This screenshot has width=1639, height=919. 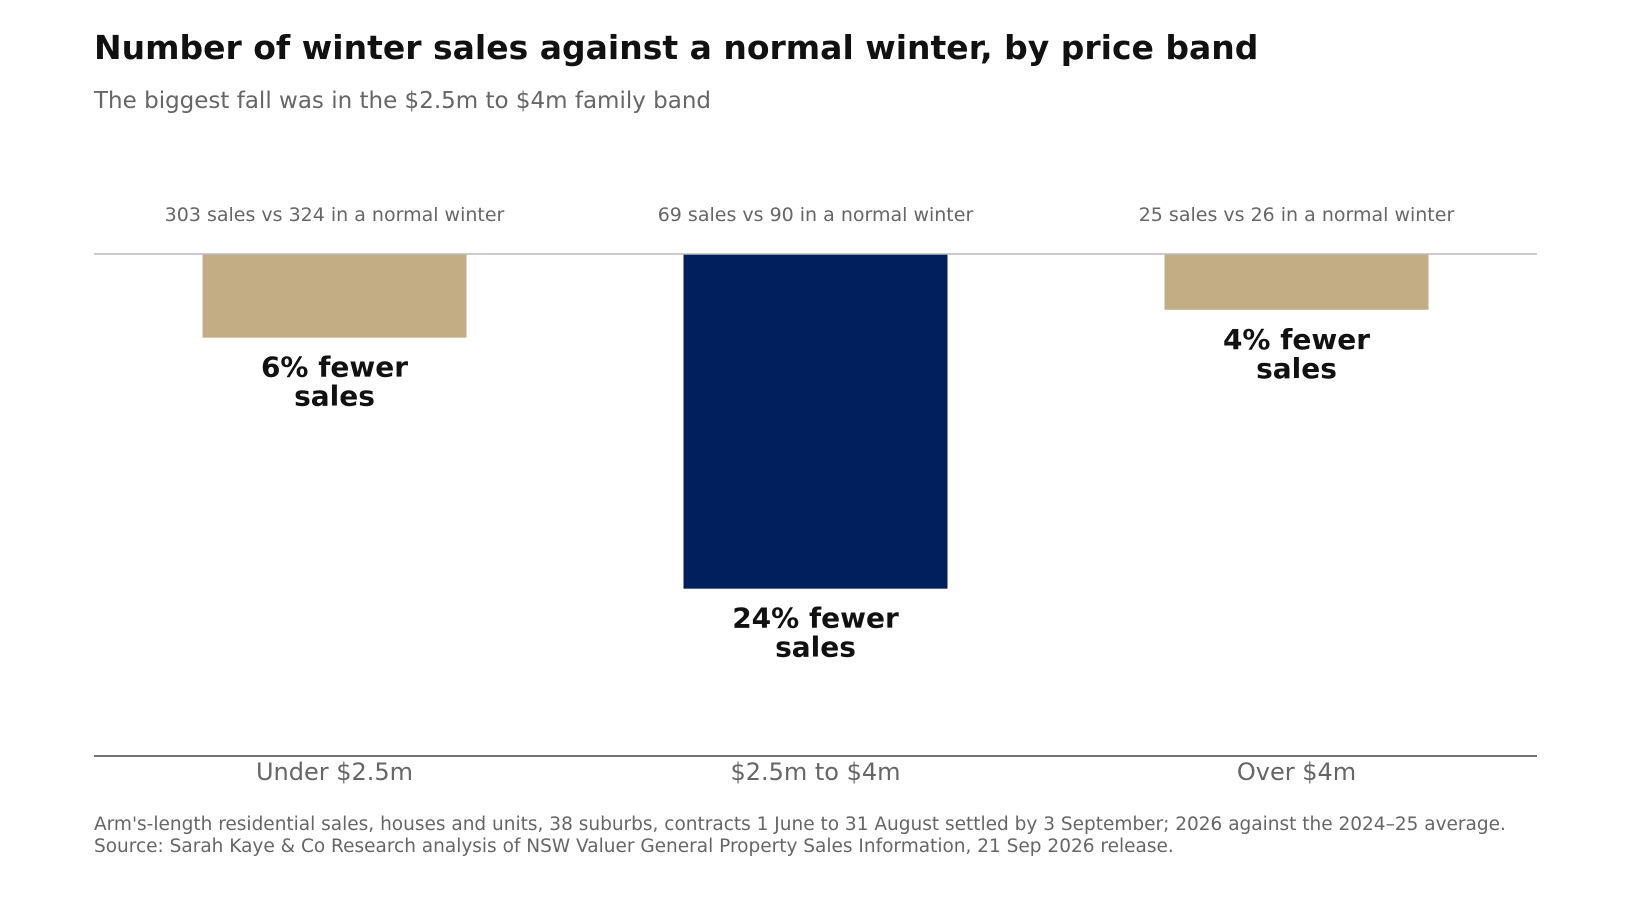 I want to click on bar-value-label-0-line-1: sales, so click(x=334, y=396).